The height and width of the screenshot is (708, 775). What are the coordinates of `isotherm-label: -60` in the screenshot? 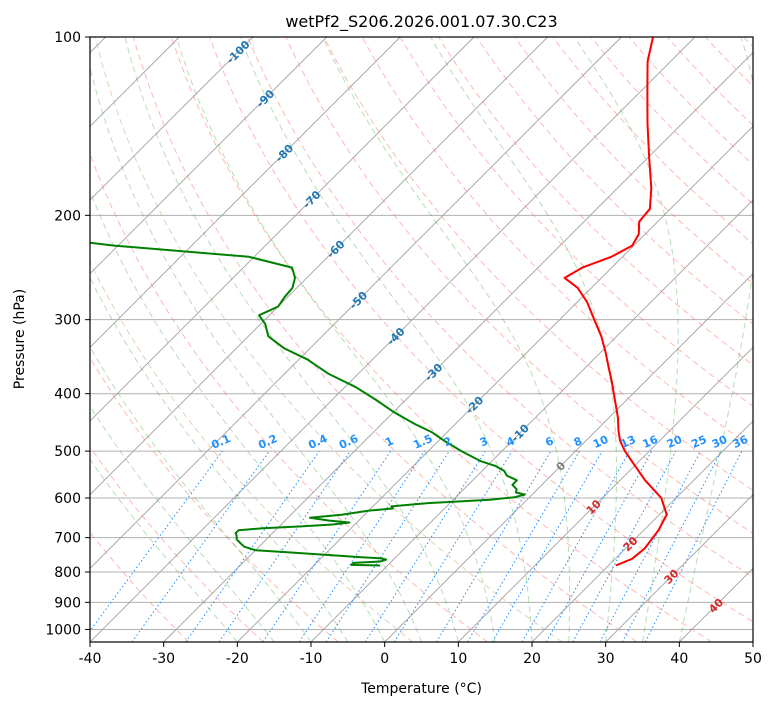 It's located at (335, 249).